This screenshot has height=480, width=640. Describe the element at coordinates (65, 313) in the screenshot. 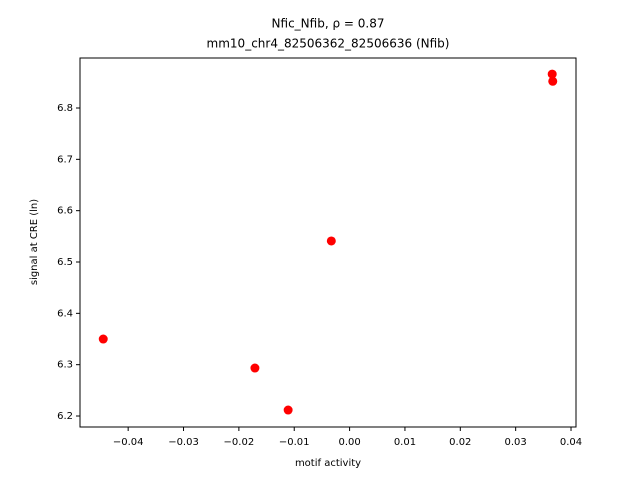

I see `y-tick-label: 6.4` at that location.